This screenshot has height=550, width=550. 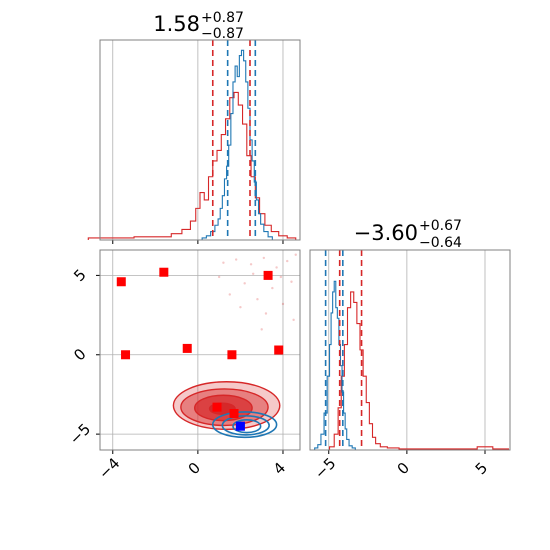 What do you see at coordinates (200, 350) in the screenshot?
I see `joint-axes-frame` at bounding box center [200, 350].